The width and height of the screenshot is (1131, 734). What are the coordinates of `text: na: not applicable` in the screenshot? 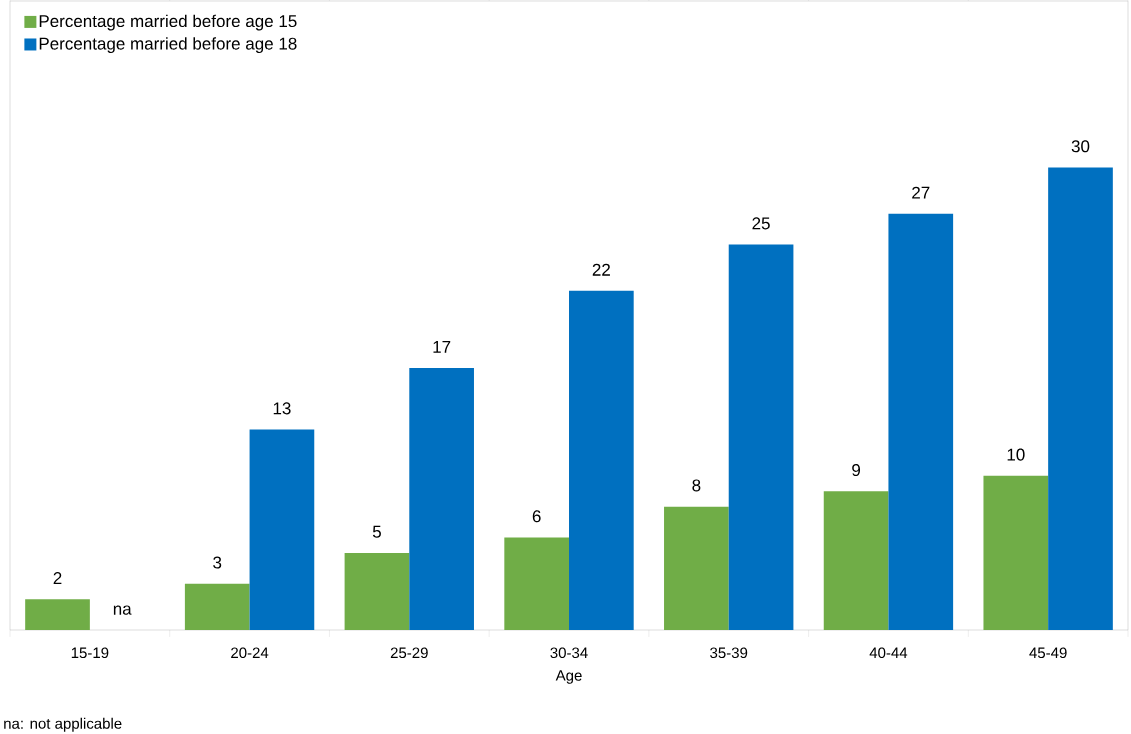 It's located at (63, 724).